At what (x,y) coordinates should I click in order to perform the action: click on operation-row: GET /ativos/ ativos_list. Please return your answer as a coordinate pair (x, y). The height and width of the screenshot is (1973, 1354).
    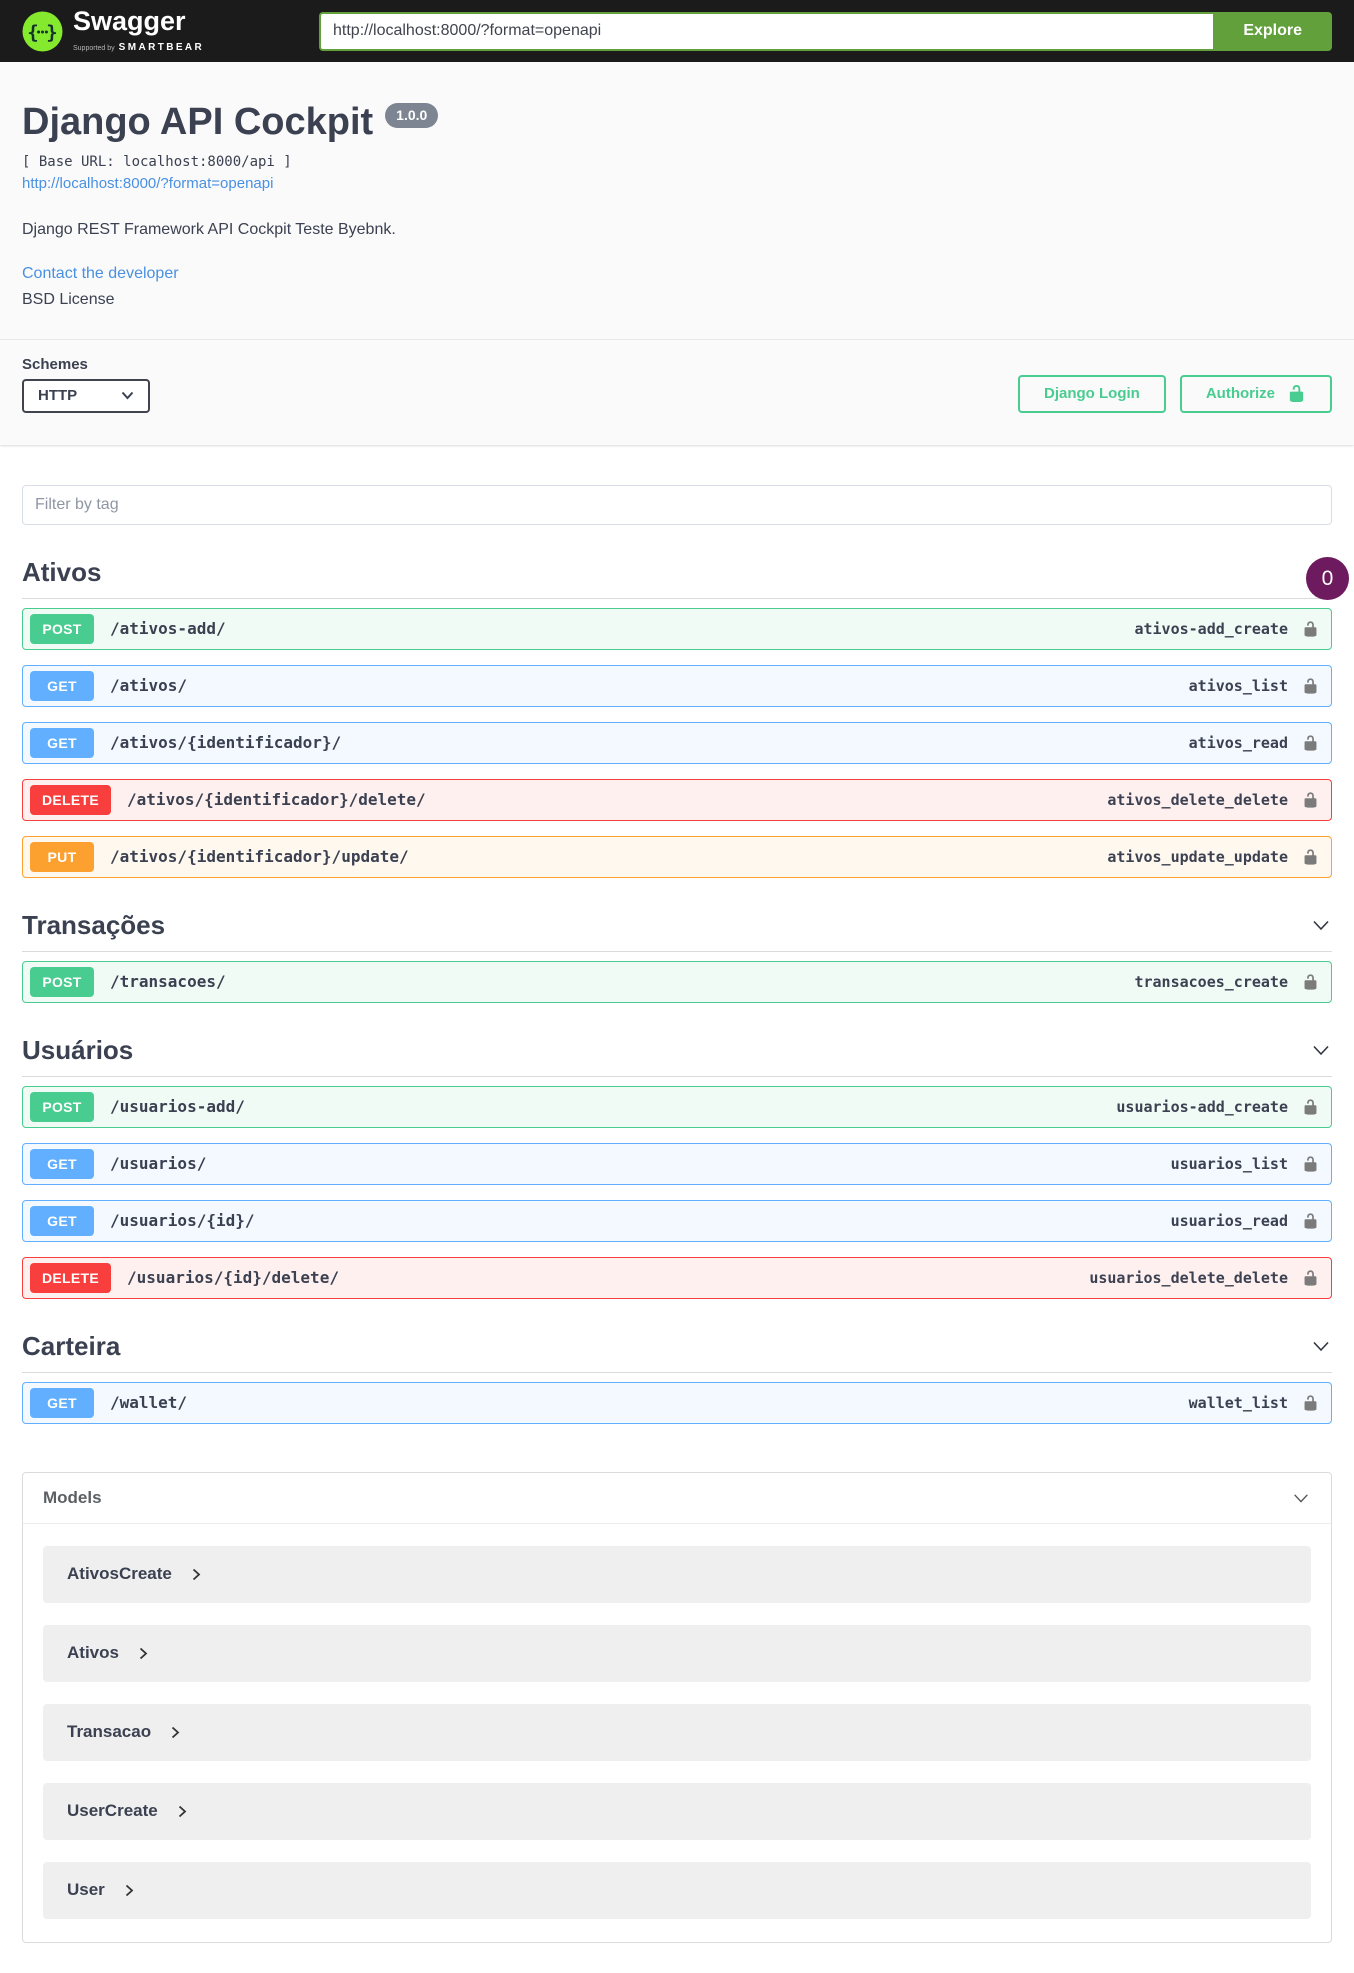
    Looking at the image, I should click on (677, 685).